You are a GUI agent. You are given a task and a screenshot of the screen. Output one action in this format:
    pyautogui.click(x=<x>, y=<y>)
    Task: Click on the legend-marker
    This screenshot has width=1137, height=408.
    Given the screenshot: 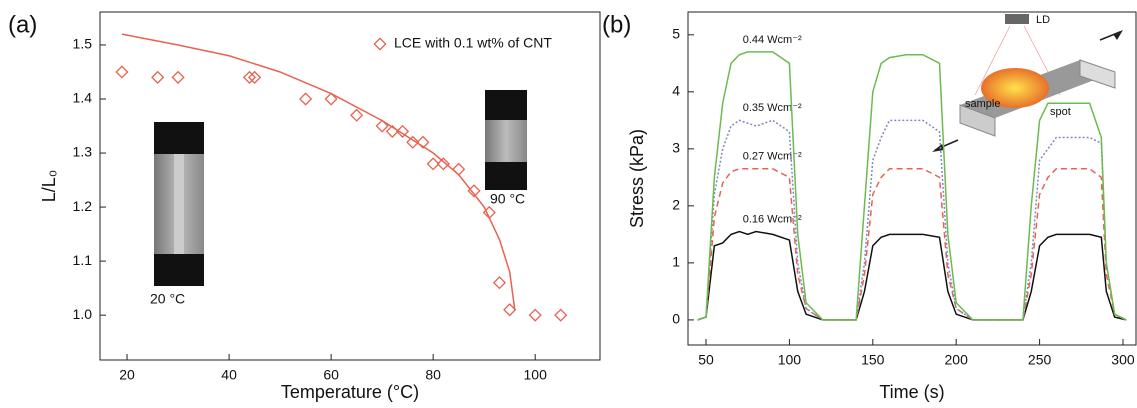 What is the action you would take?
    pyautogui.click(x=380, y=44)
    